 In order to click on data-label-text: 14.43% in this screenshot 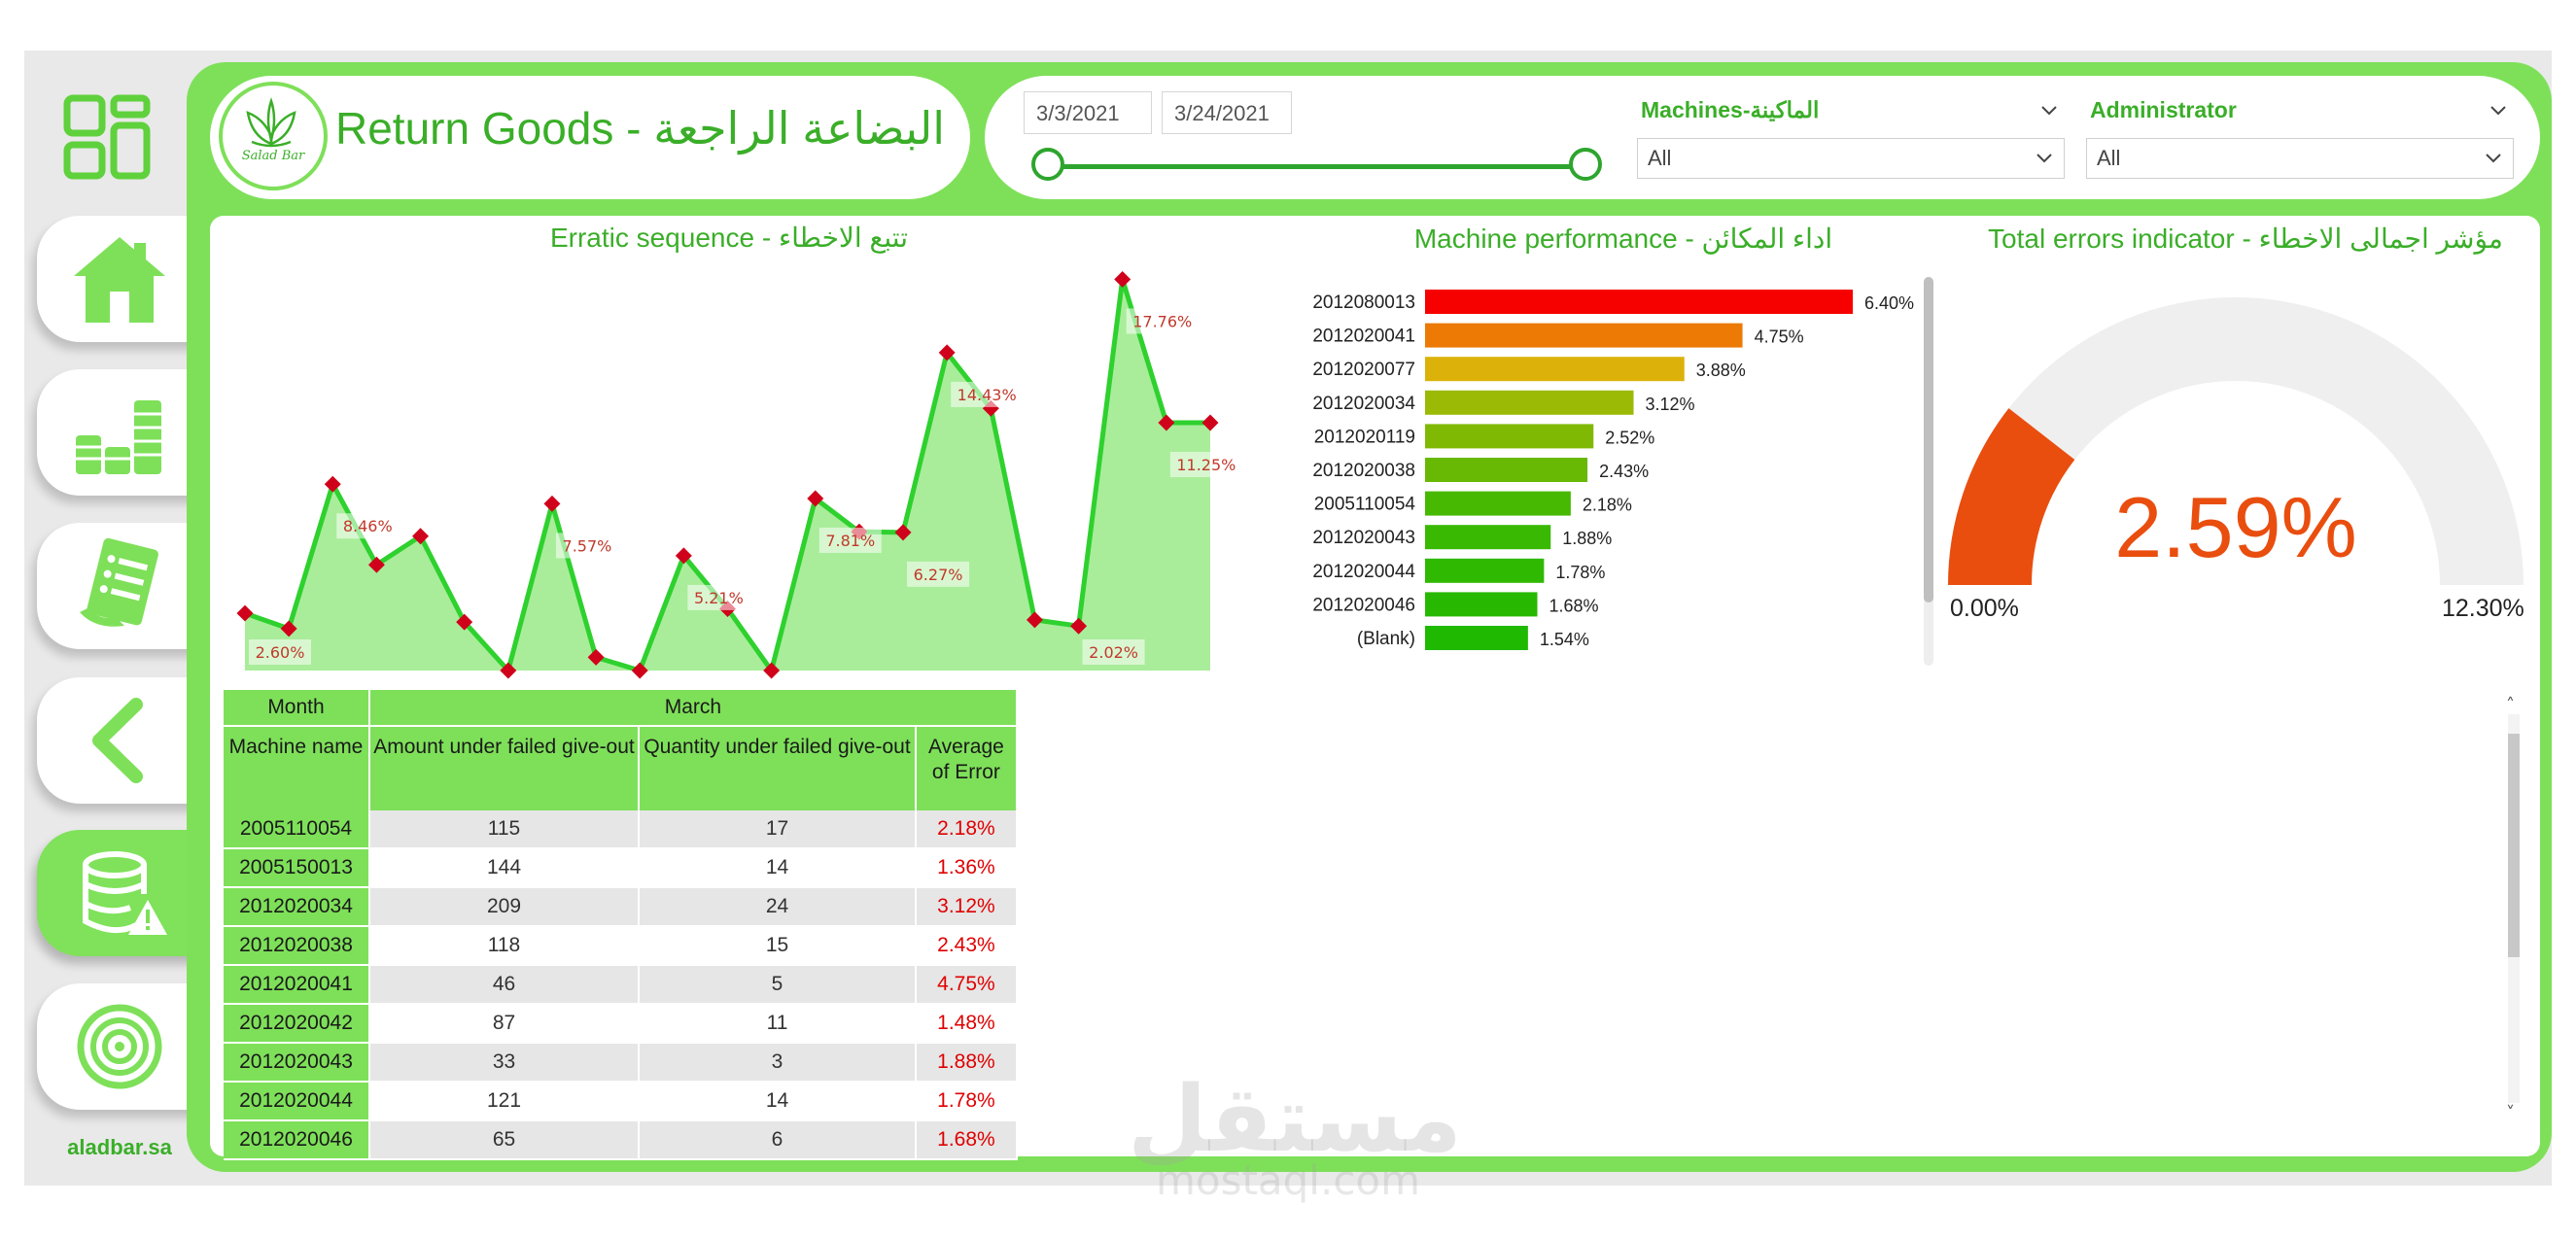, I will do `click(987, 395)`.